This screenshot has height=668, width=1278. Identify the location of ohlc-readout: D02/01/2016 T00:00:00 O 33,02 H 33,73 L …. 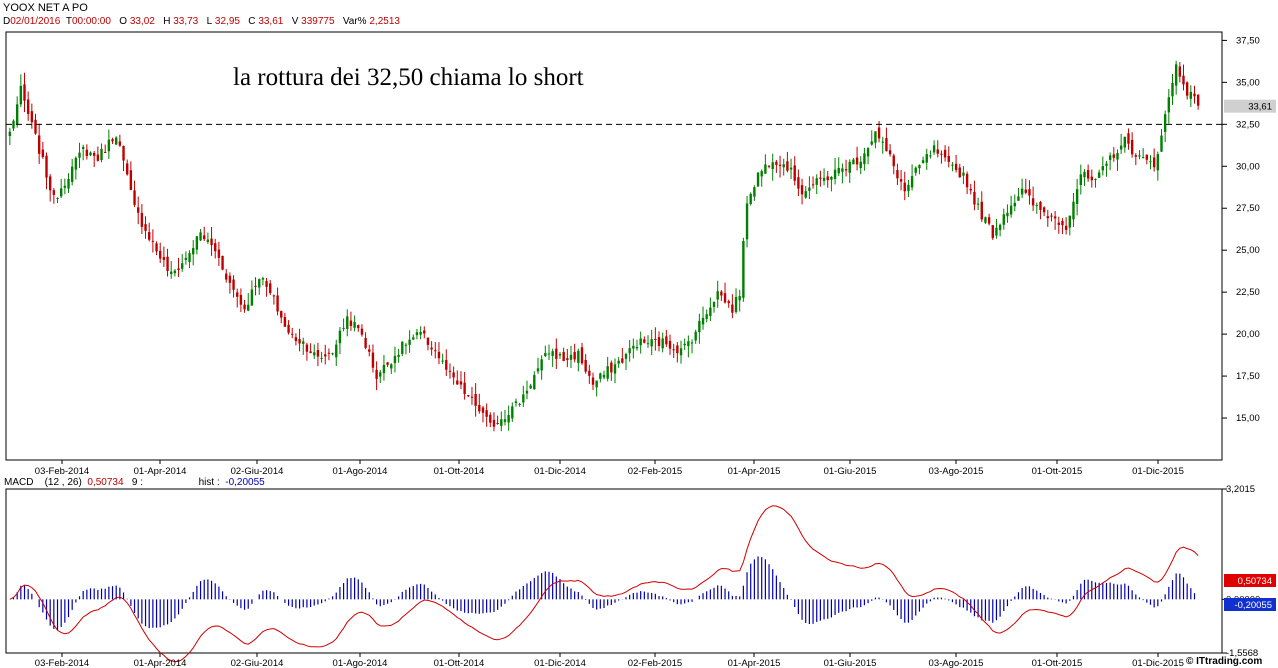
(201, 21).